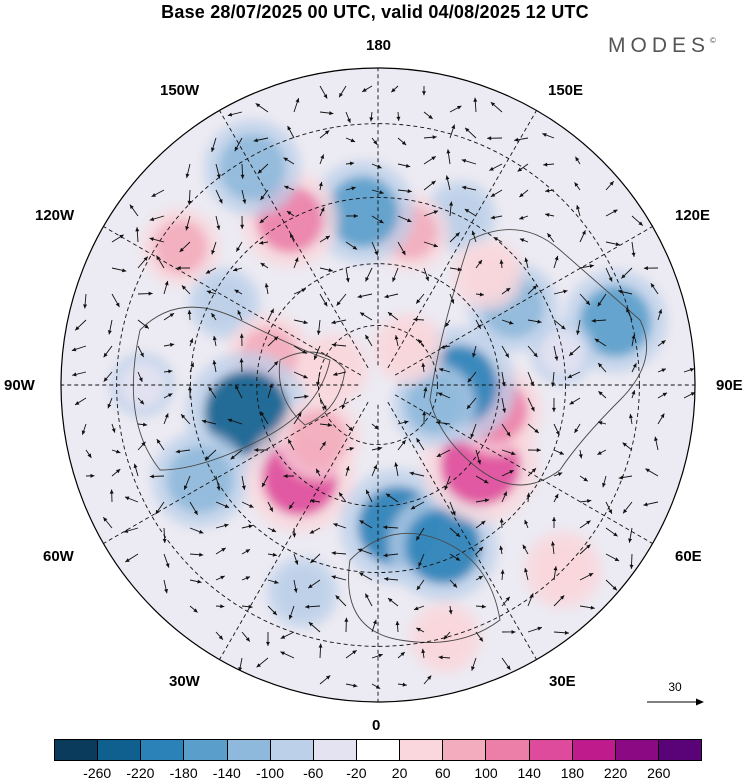 Image resolution: width=750 pixels, height=783 pixels. What do you see at coordinates (729, 385) in the screenshot?
I see `lon-label-90e: 90E` at bounding box center [729, 385].